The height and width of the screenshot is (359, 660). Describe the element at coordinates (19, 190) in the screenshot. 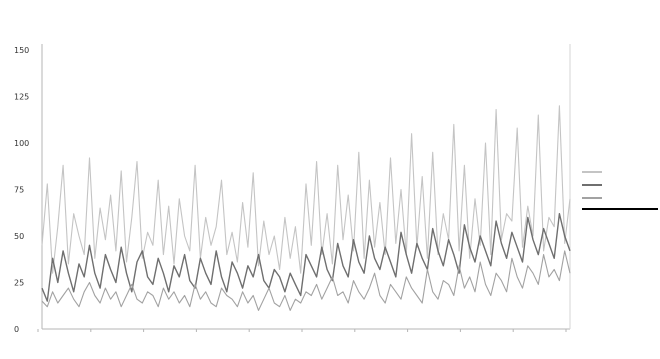

I see `y-tick-label: 75` at that location.